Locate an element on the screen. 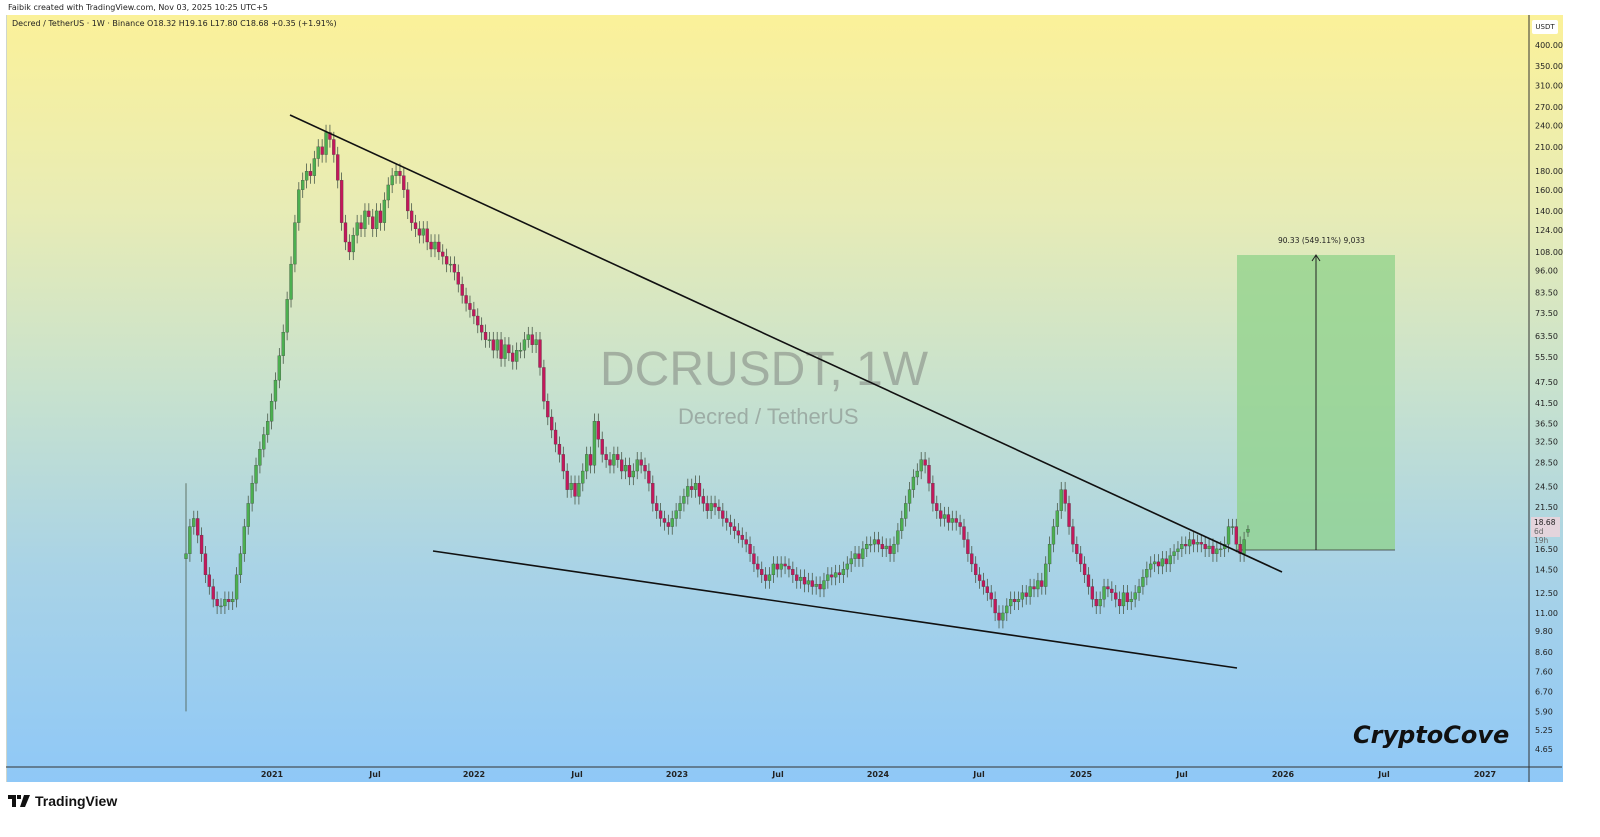 This screenshot has width=1600, height=837. price-tick-label: 63.50 is located at coordinates (1546, 336).